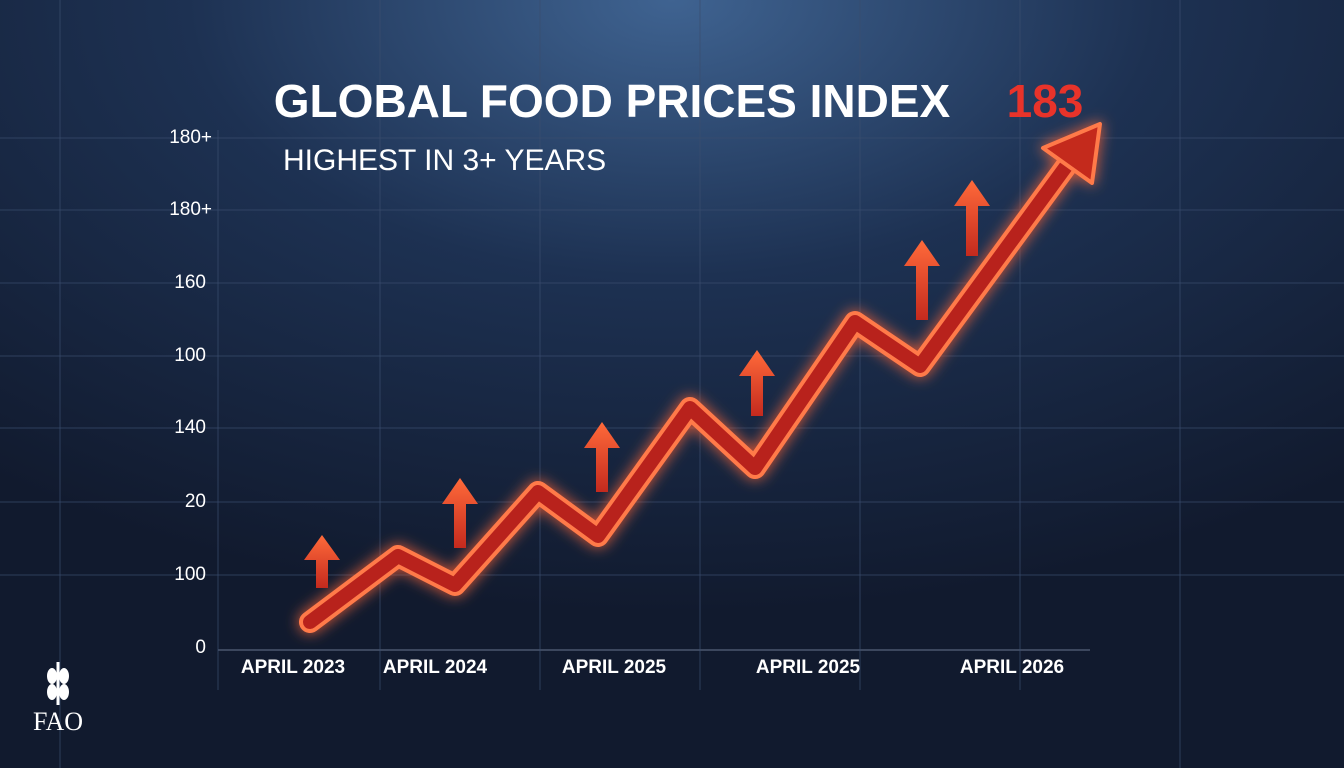 This screenshot has height=768, width=1344. Describe the element at coordinates (612, 101) in the screenshot. I see `title: GLOBAL FOOD PRICES INDEX` at that location.